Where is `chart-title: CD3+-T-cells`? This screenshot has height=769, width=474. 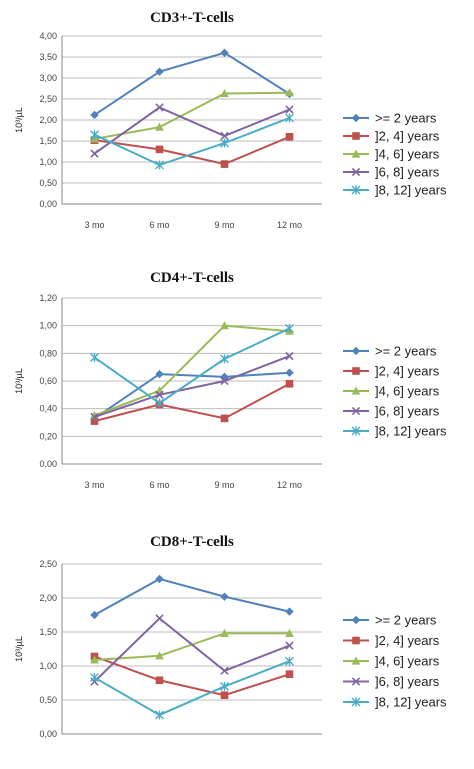 chart-title: CD3+-T-cells is located at coordinates (192, 18).